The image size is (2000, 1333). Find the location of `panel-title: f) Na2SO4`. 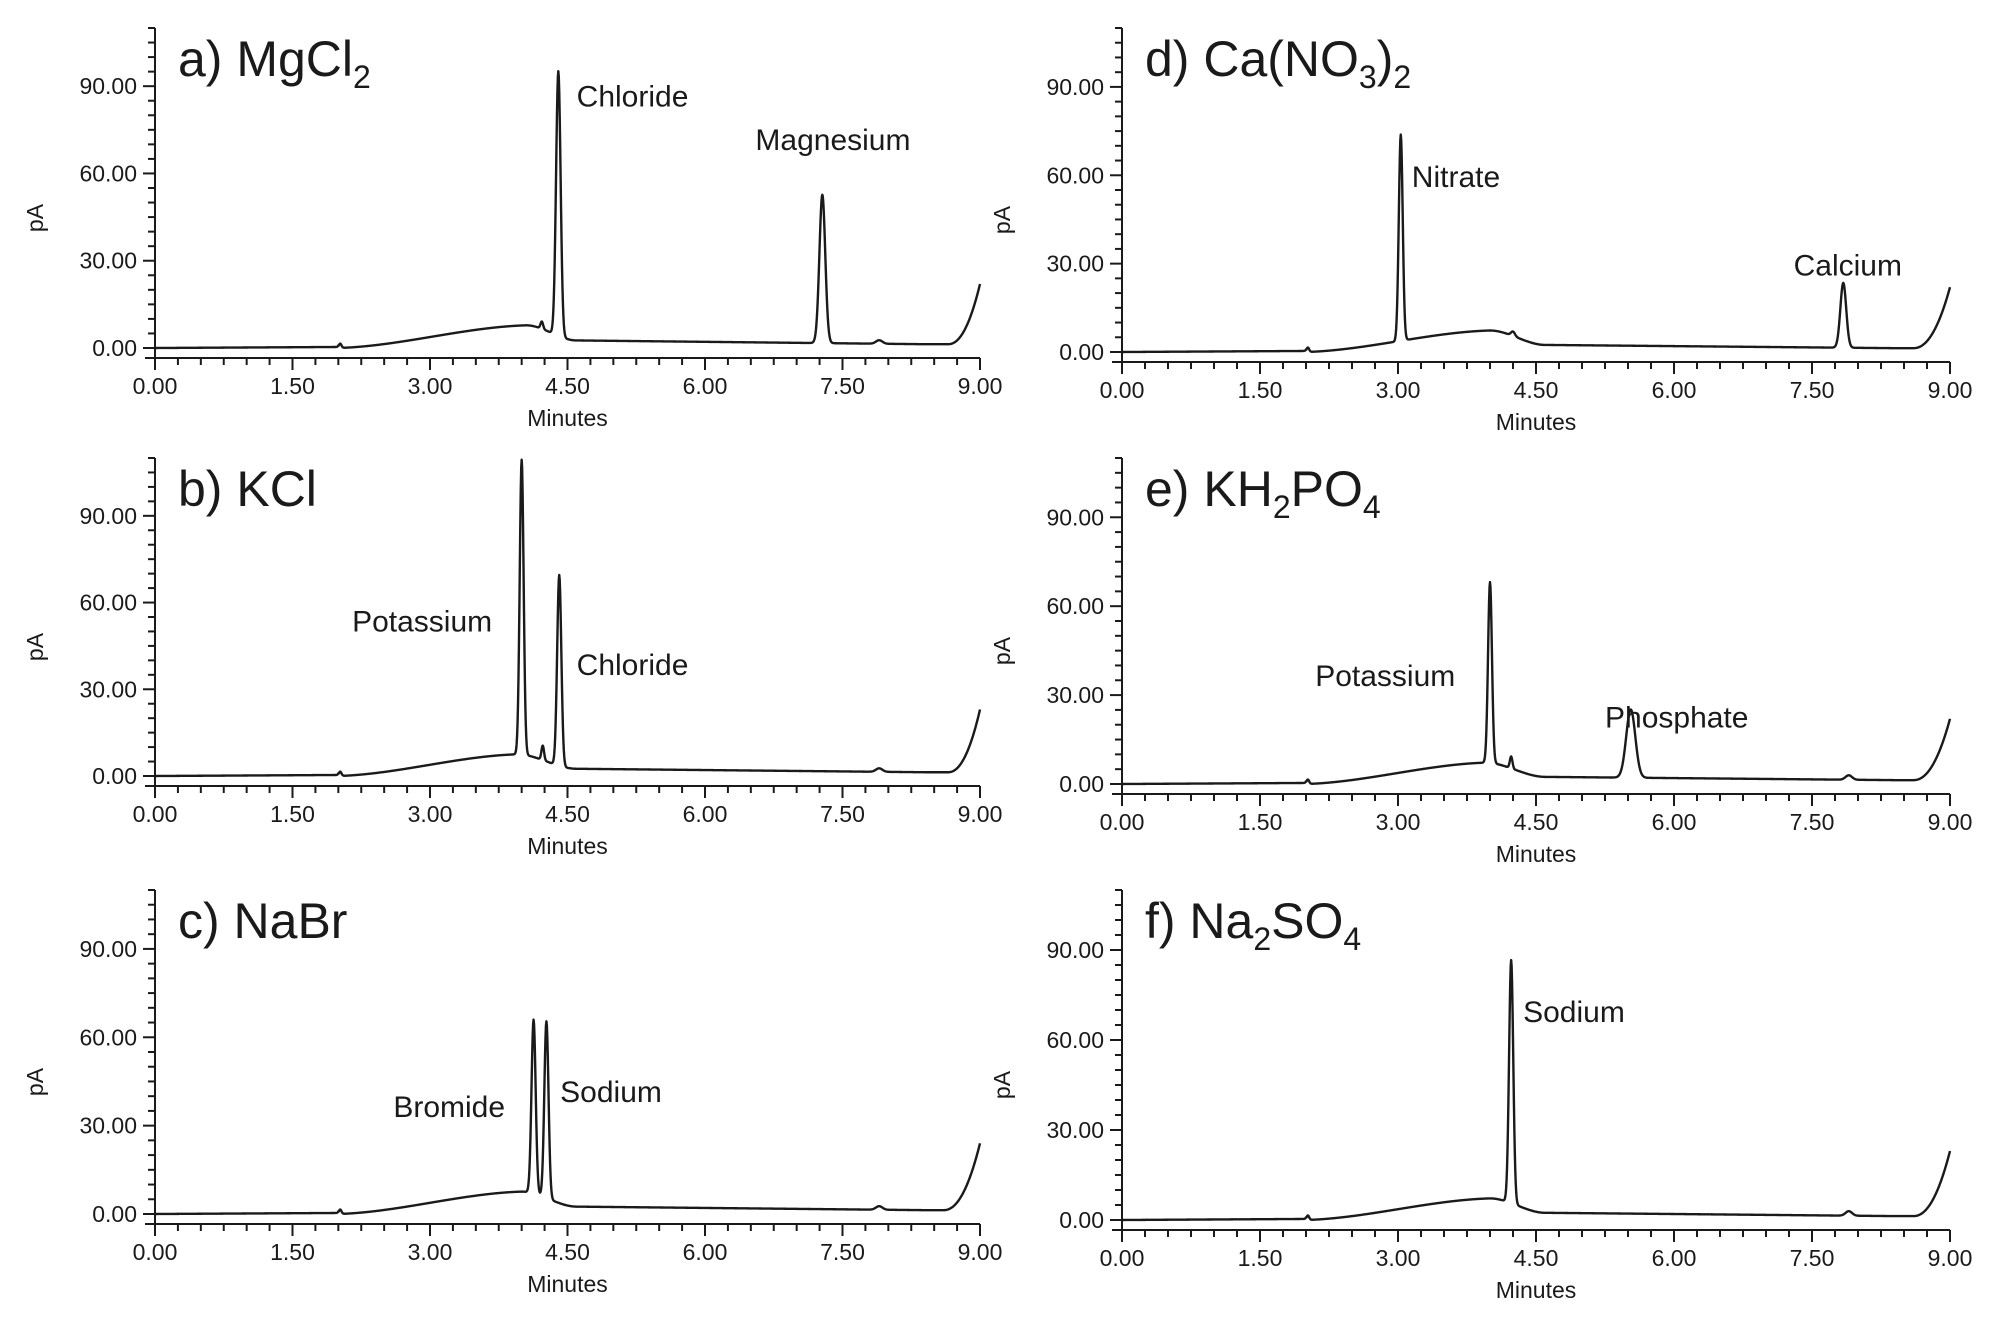

panel-title: f) Na2SO4 is located at coordinates (1253, 925).